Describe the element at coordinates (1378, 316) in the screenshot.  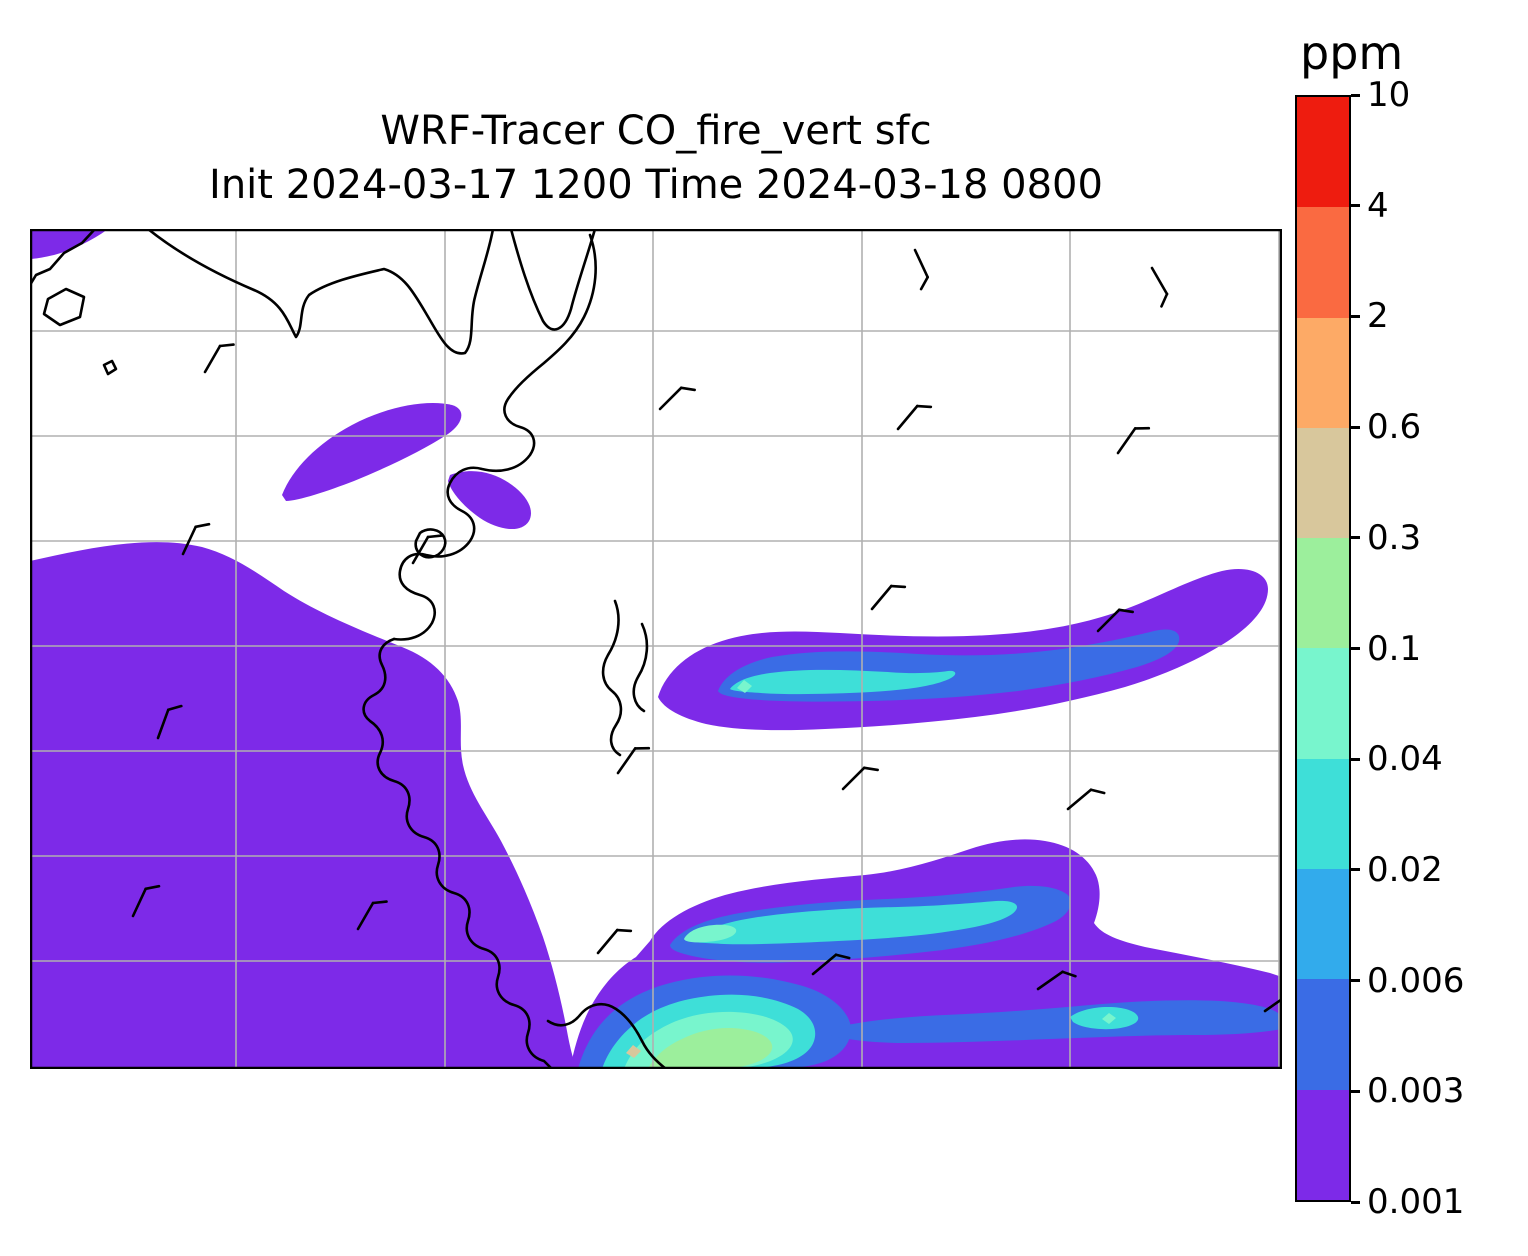
I see `colorbar-tick-label: 2` at that location.